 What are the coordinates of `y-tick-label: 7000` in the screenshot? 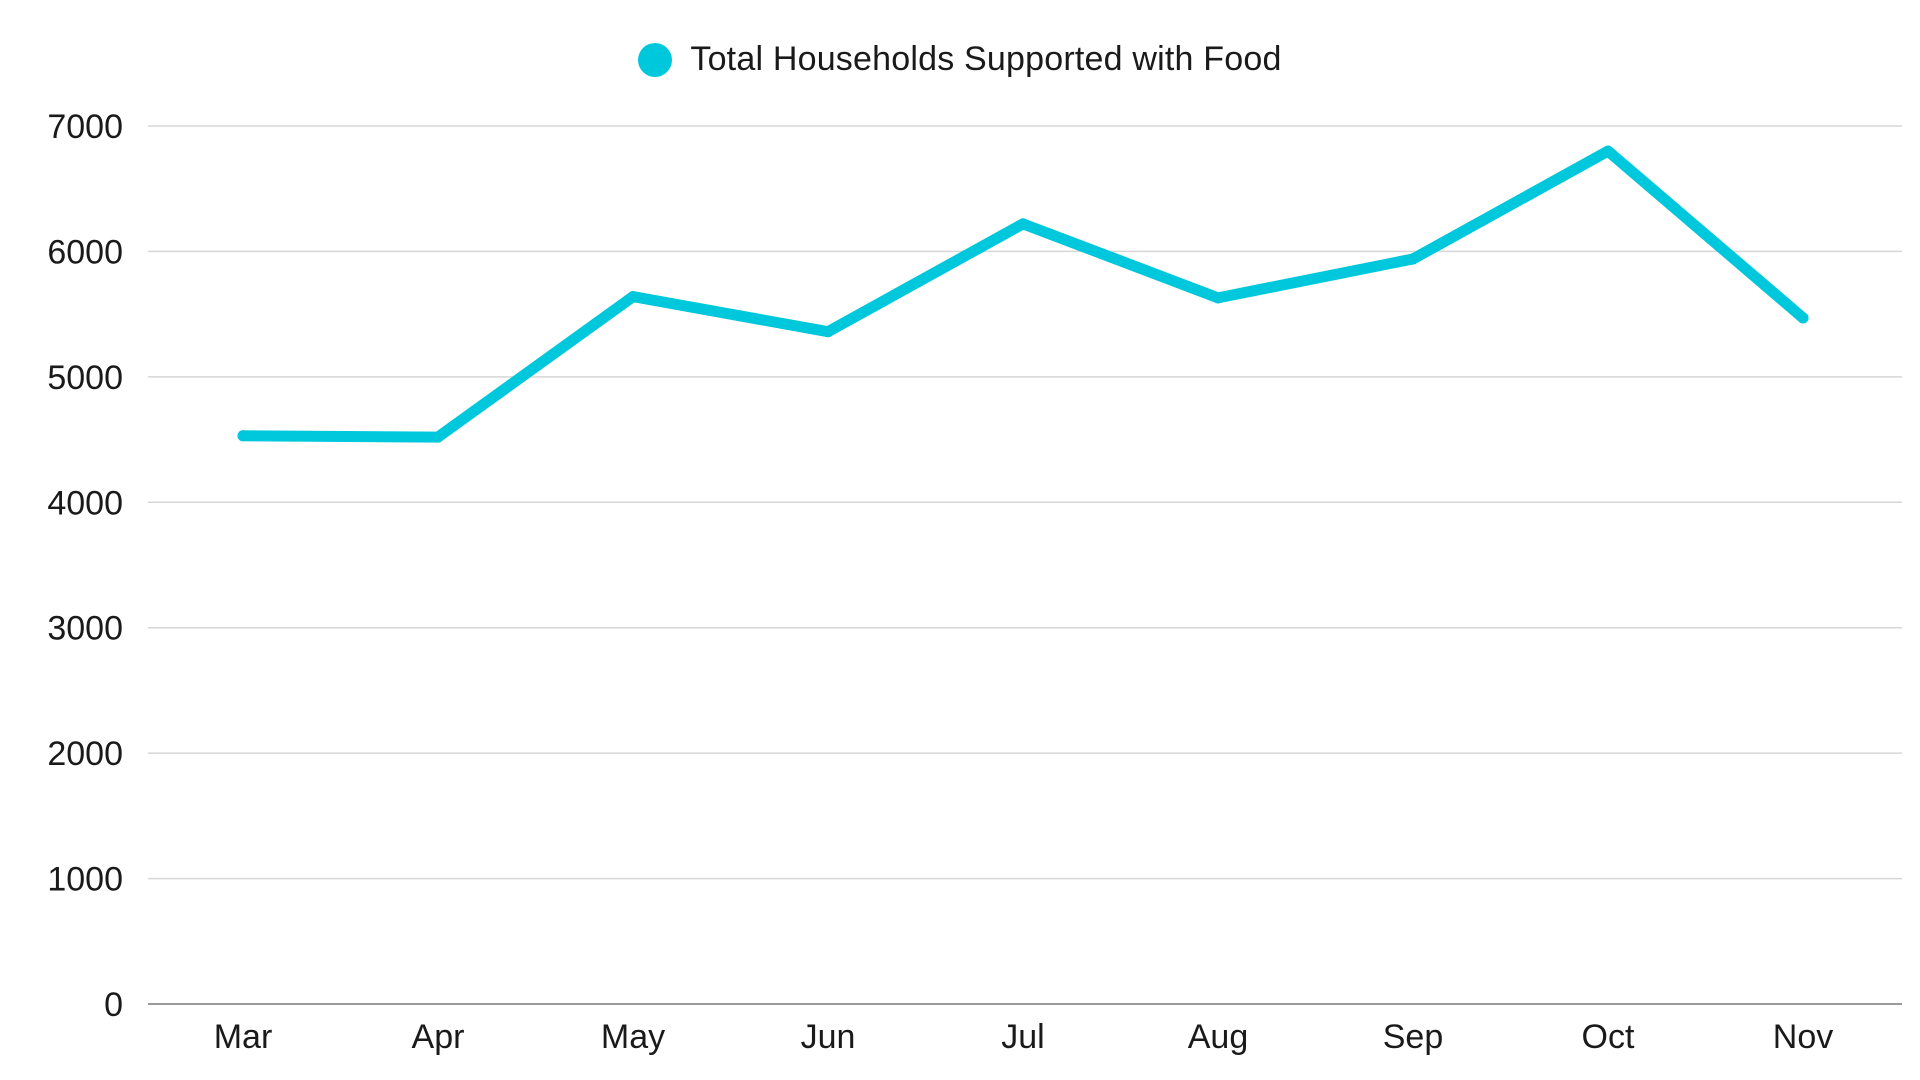 It's located at (85, 127).